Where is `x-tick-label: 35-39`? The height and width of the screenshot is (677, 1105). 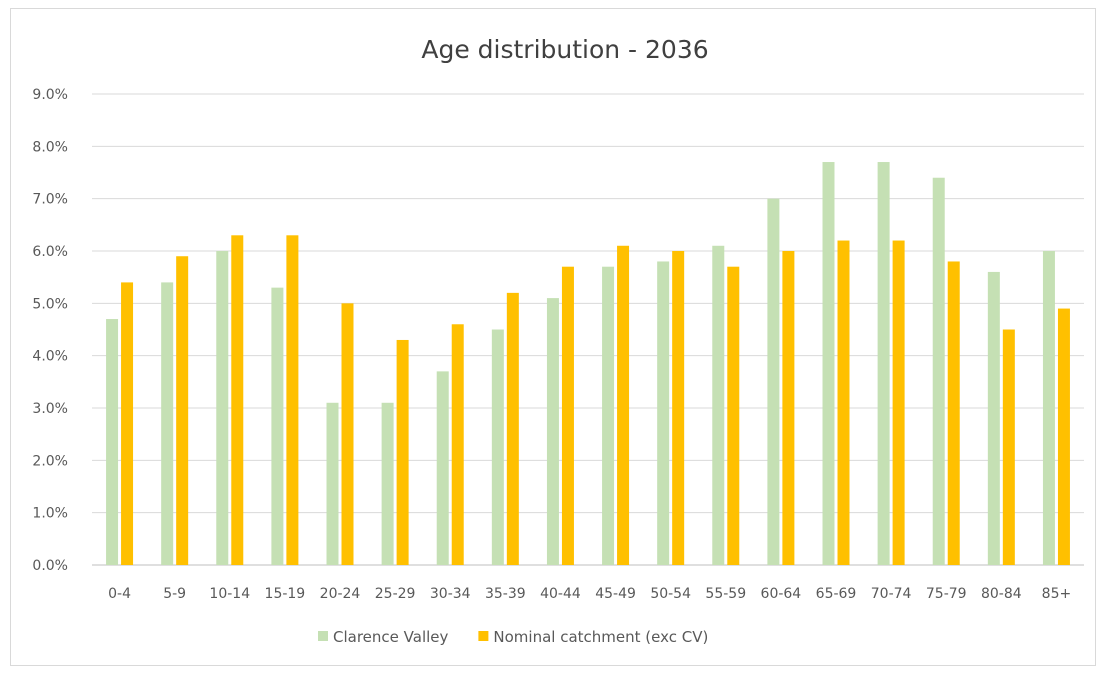
x-tick-label: 35-39 is located at coordinates (505, 594).